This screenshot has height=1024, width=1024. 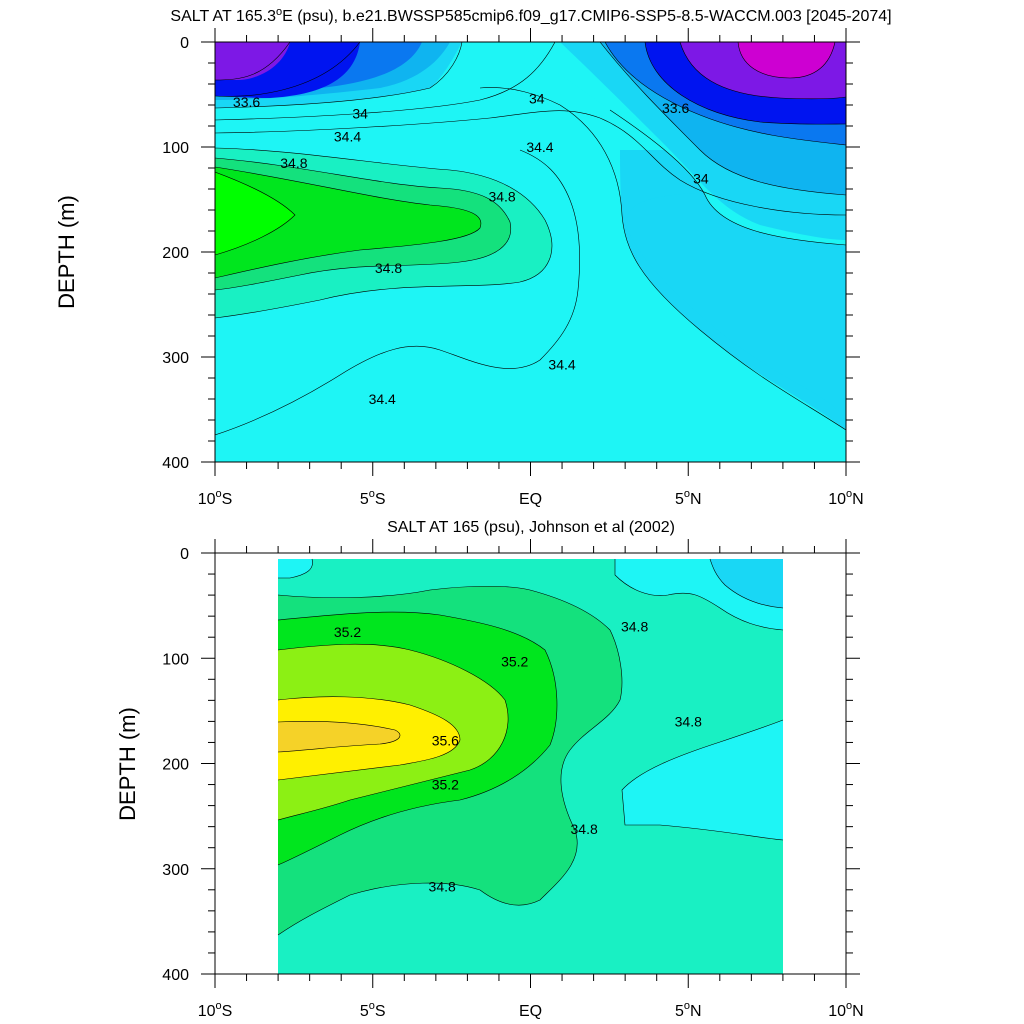 What do you see at coordinates (530, 594) in the screenshot?
I see `fill-34.4-34.6` at bounding box center [530, 594].